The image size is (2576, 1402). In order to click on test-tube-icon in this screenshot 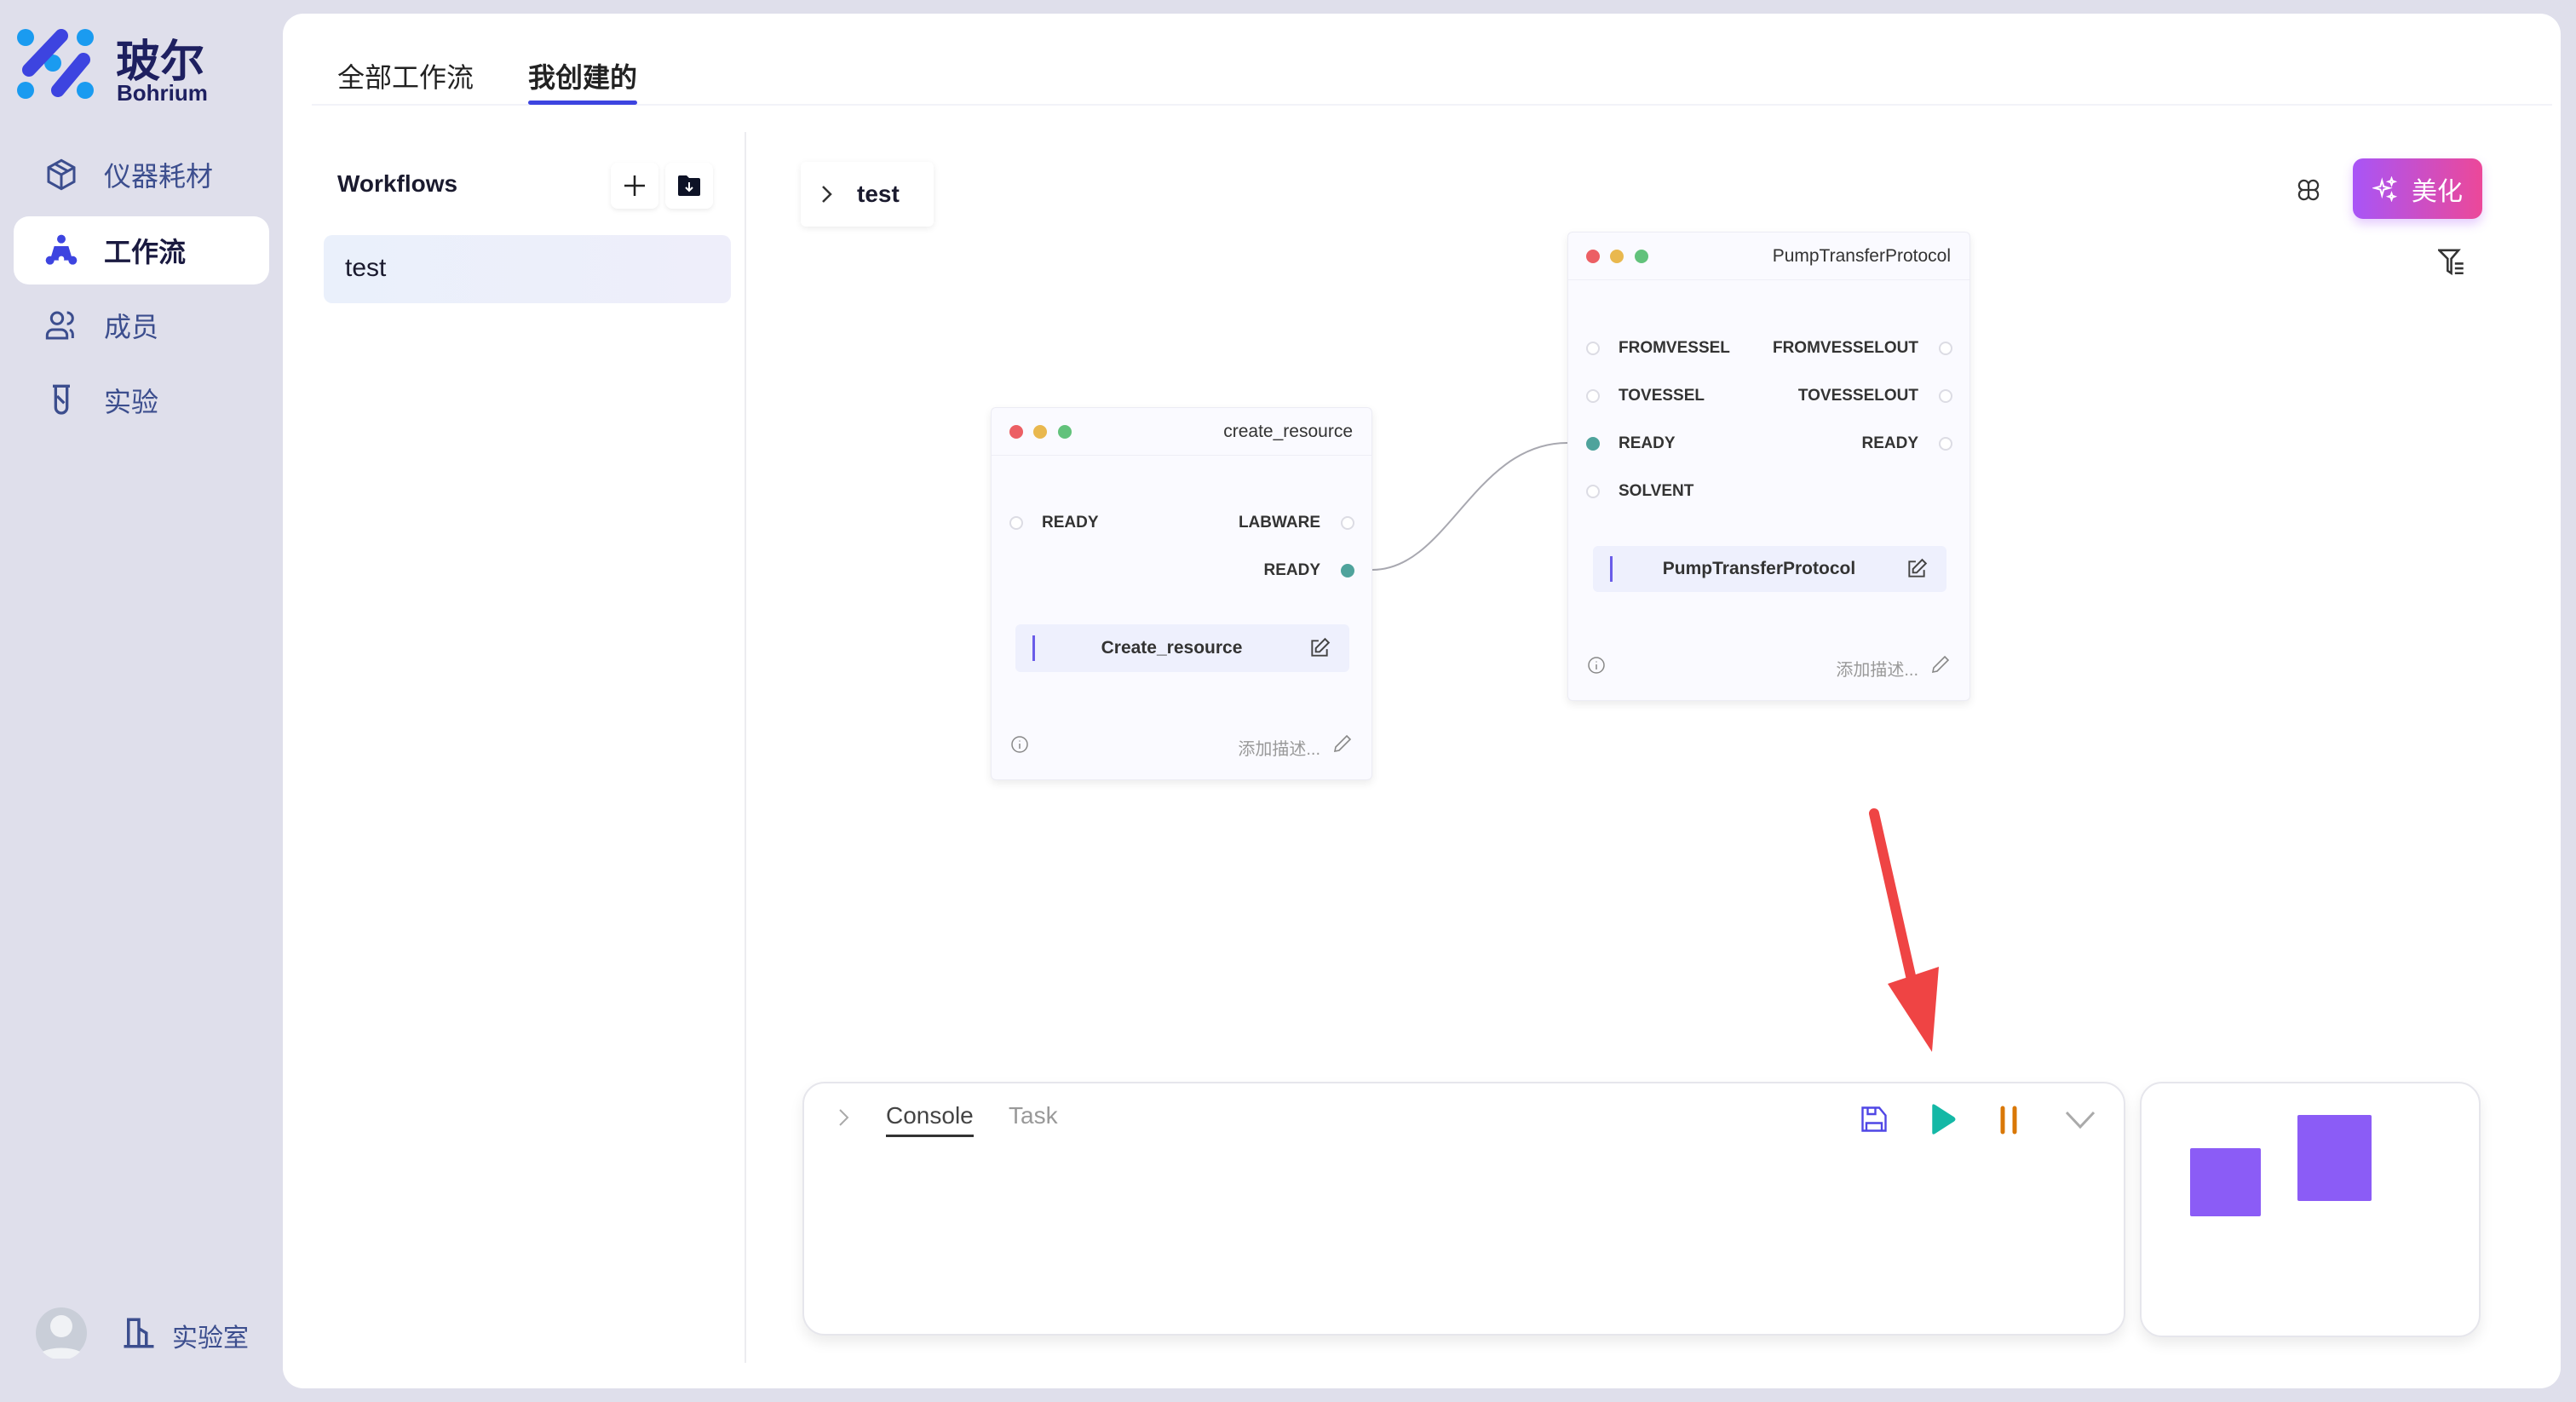, I will do `click(61, 400)`.